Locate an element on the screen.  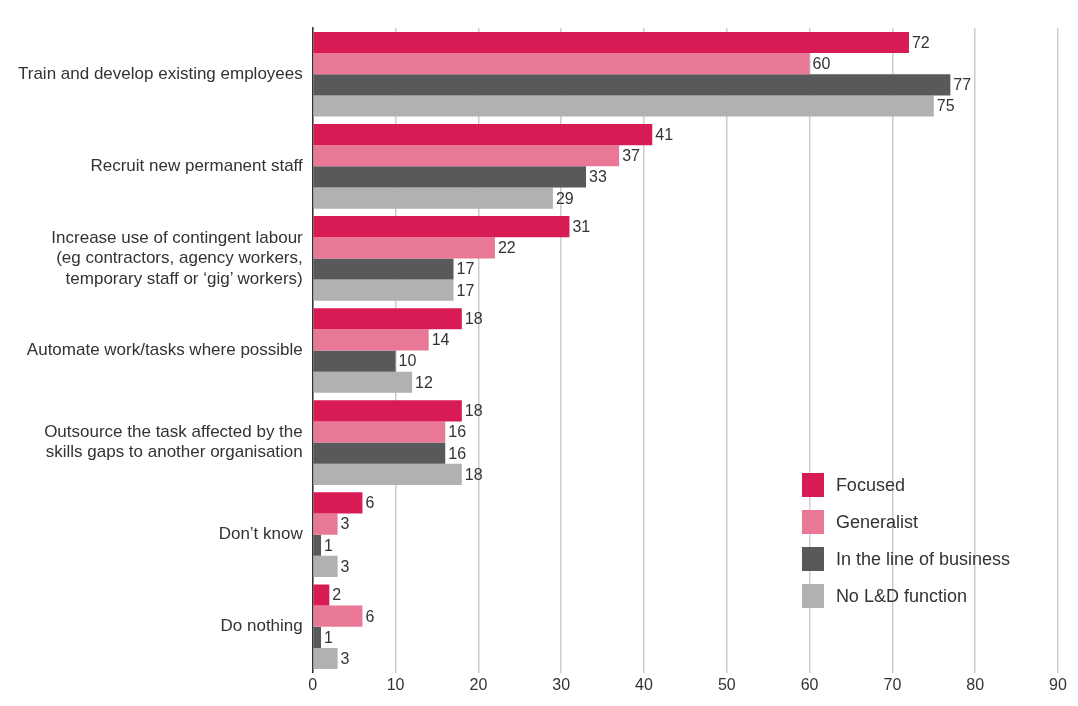
data-label: 10 is located at coordinates (407, 361).